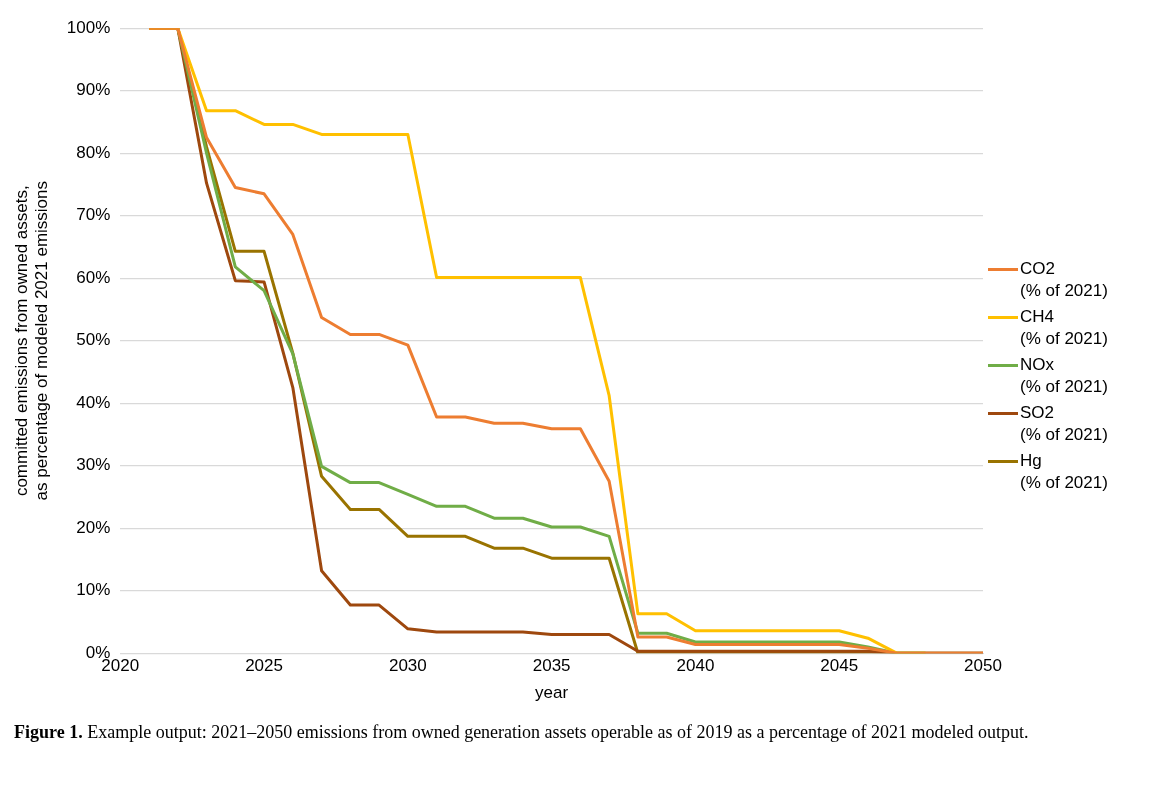  I want to click on y-axis-title: committed emissions from owned assets, as percentage of modeled 2021 emissions, so click(31, 340).